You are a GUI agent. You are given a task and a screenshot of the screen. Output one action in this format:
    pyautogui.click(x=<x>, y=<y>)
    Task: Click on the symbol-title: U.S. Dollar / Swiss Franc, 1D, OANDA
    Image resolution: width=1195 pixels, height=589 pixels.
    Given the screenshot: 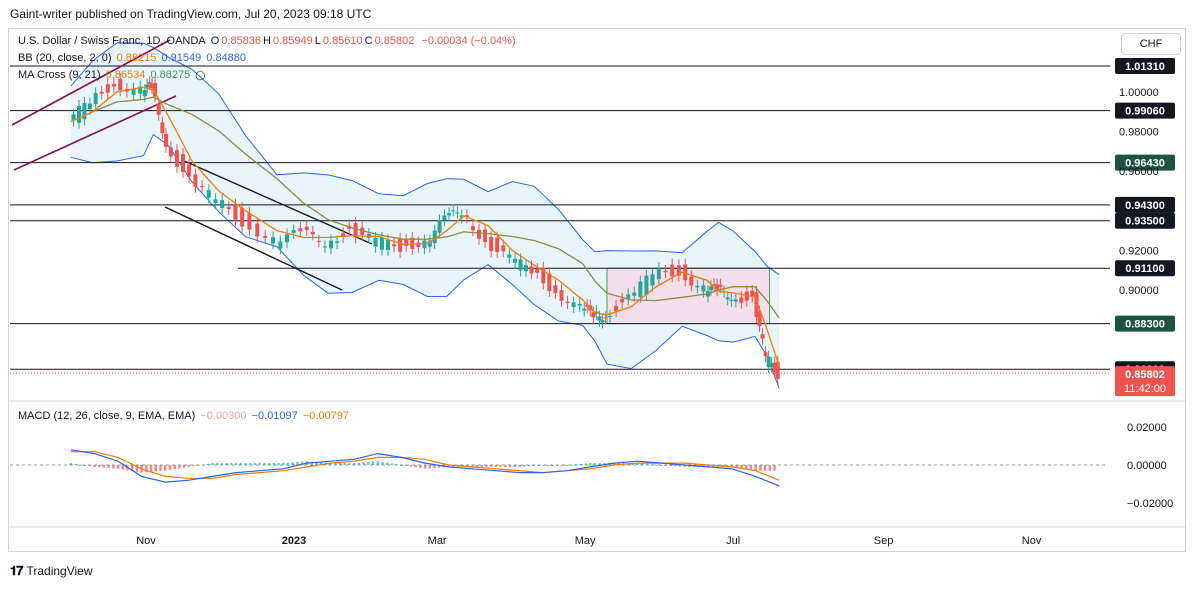 What is the action you would take?
    pyautogui.click(x=112, y=41)
    